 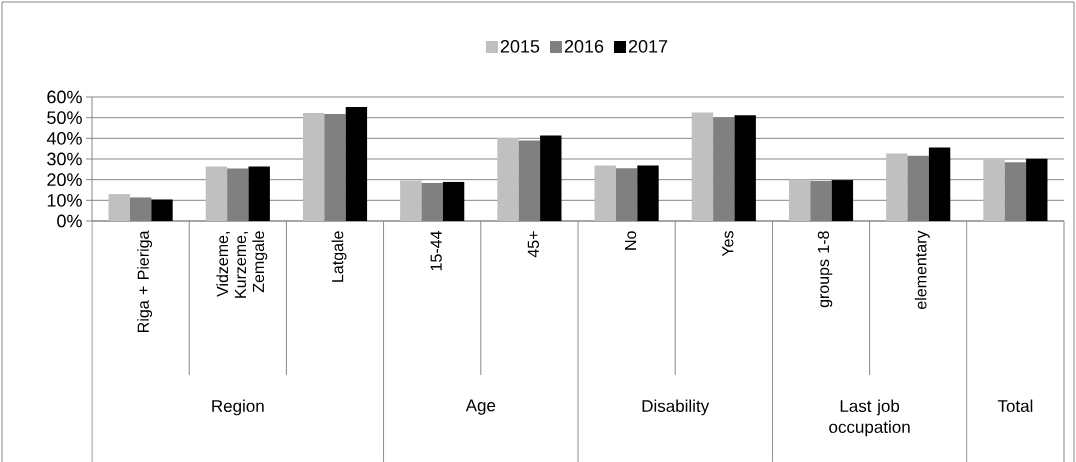 What do you see at coordinates (676, 407) in the screenshot?
I see `text: Disability` at bounding box center [676, 407].